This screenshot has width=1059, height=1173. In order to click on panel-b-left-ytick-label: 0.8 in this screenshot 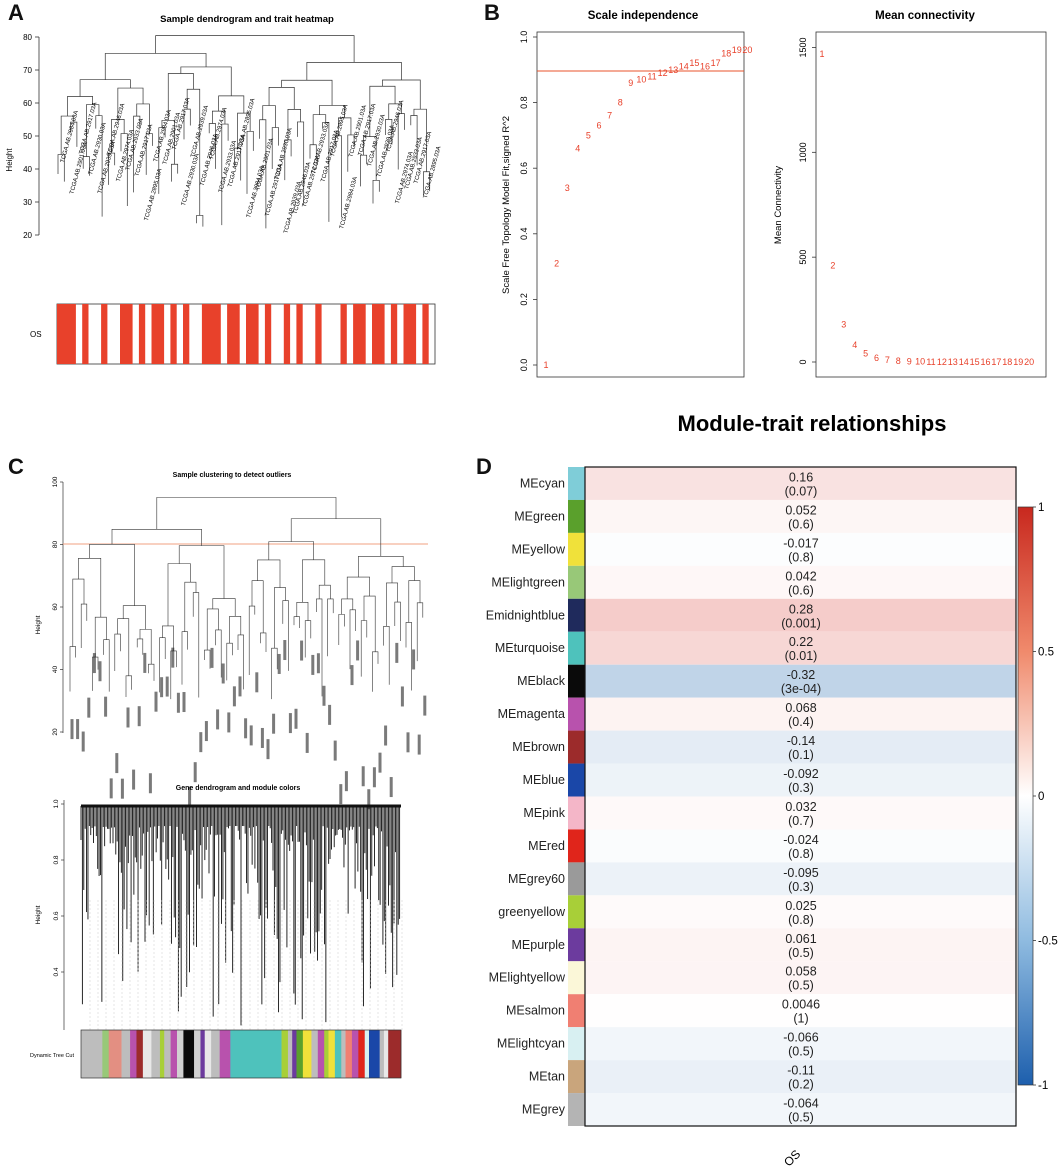, I will do `click(524, 102)`.